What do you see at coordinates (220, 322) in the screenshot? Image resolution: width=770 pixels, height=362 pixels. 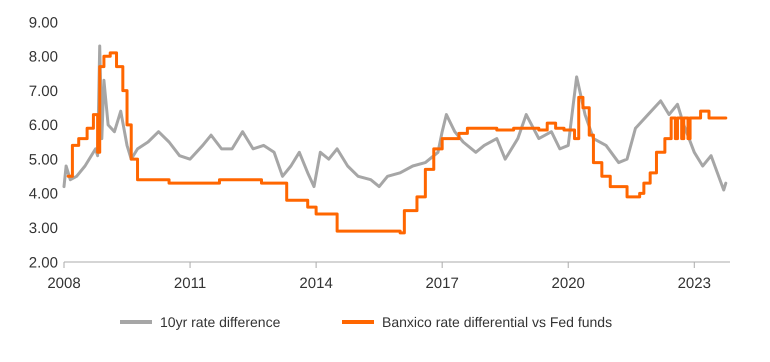 I see `legend-label: 10yr rate difference` at bounding box center [220, 322].